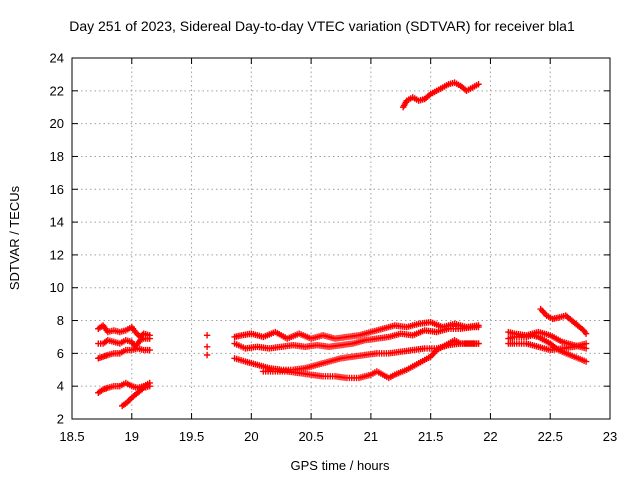 This screenshot has height=480, width=640. I want to click on x-tick-label: 20.5, so click(310, 436).